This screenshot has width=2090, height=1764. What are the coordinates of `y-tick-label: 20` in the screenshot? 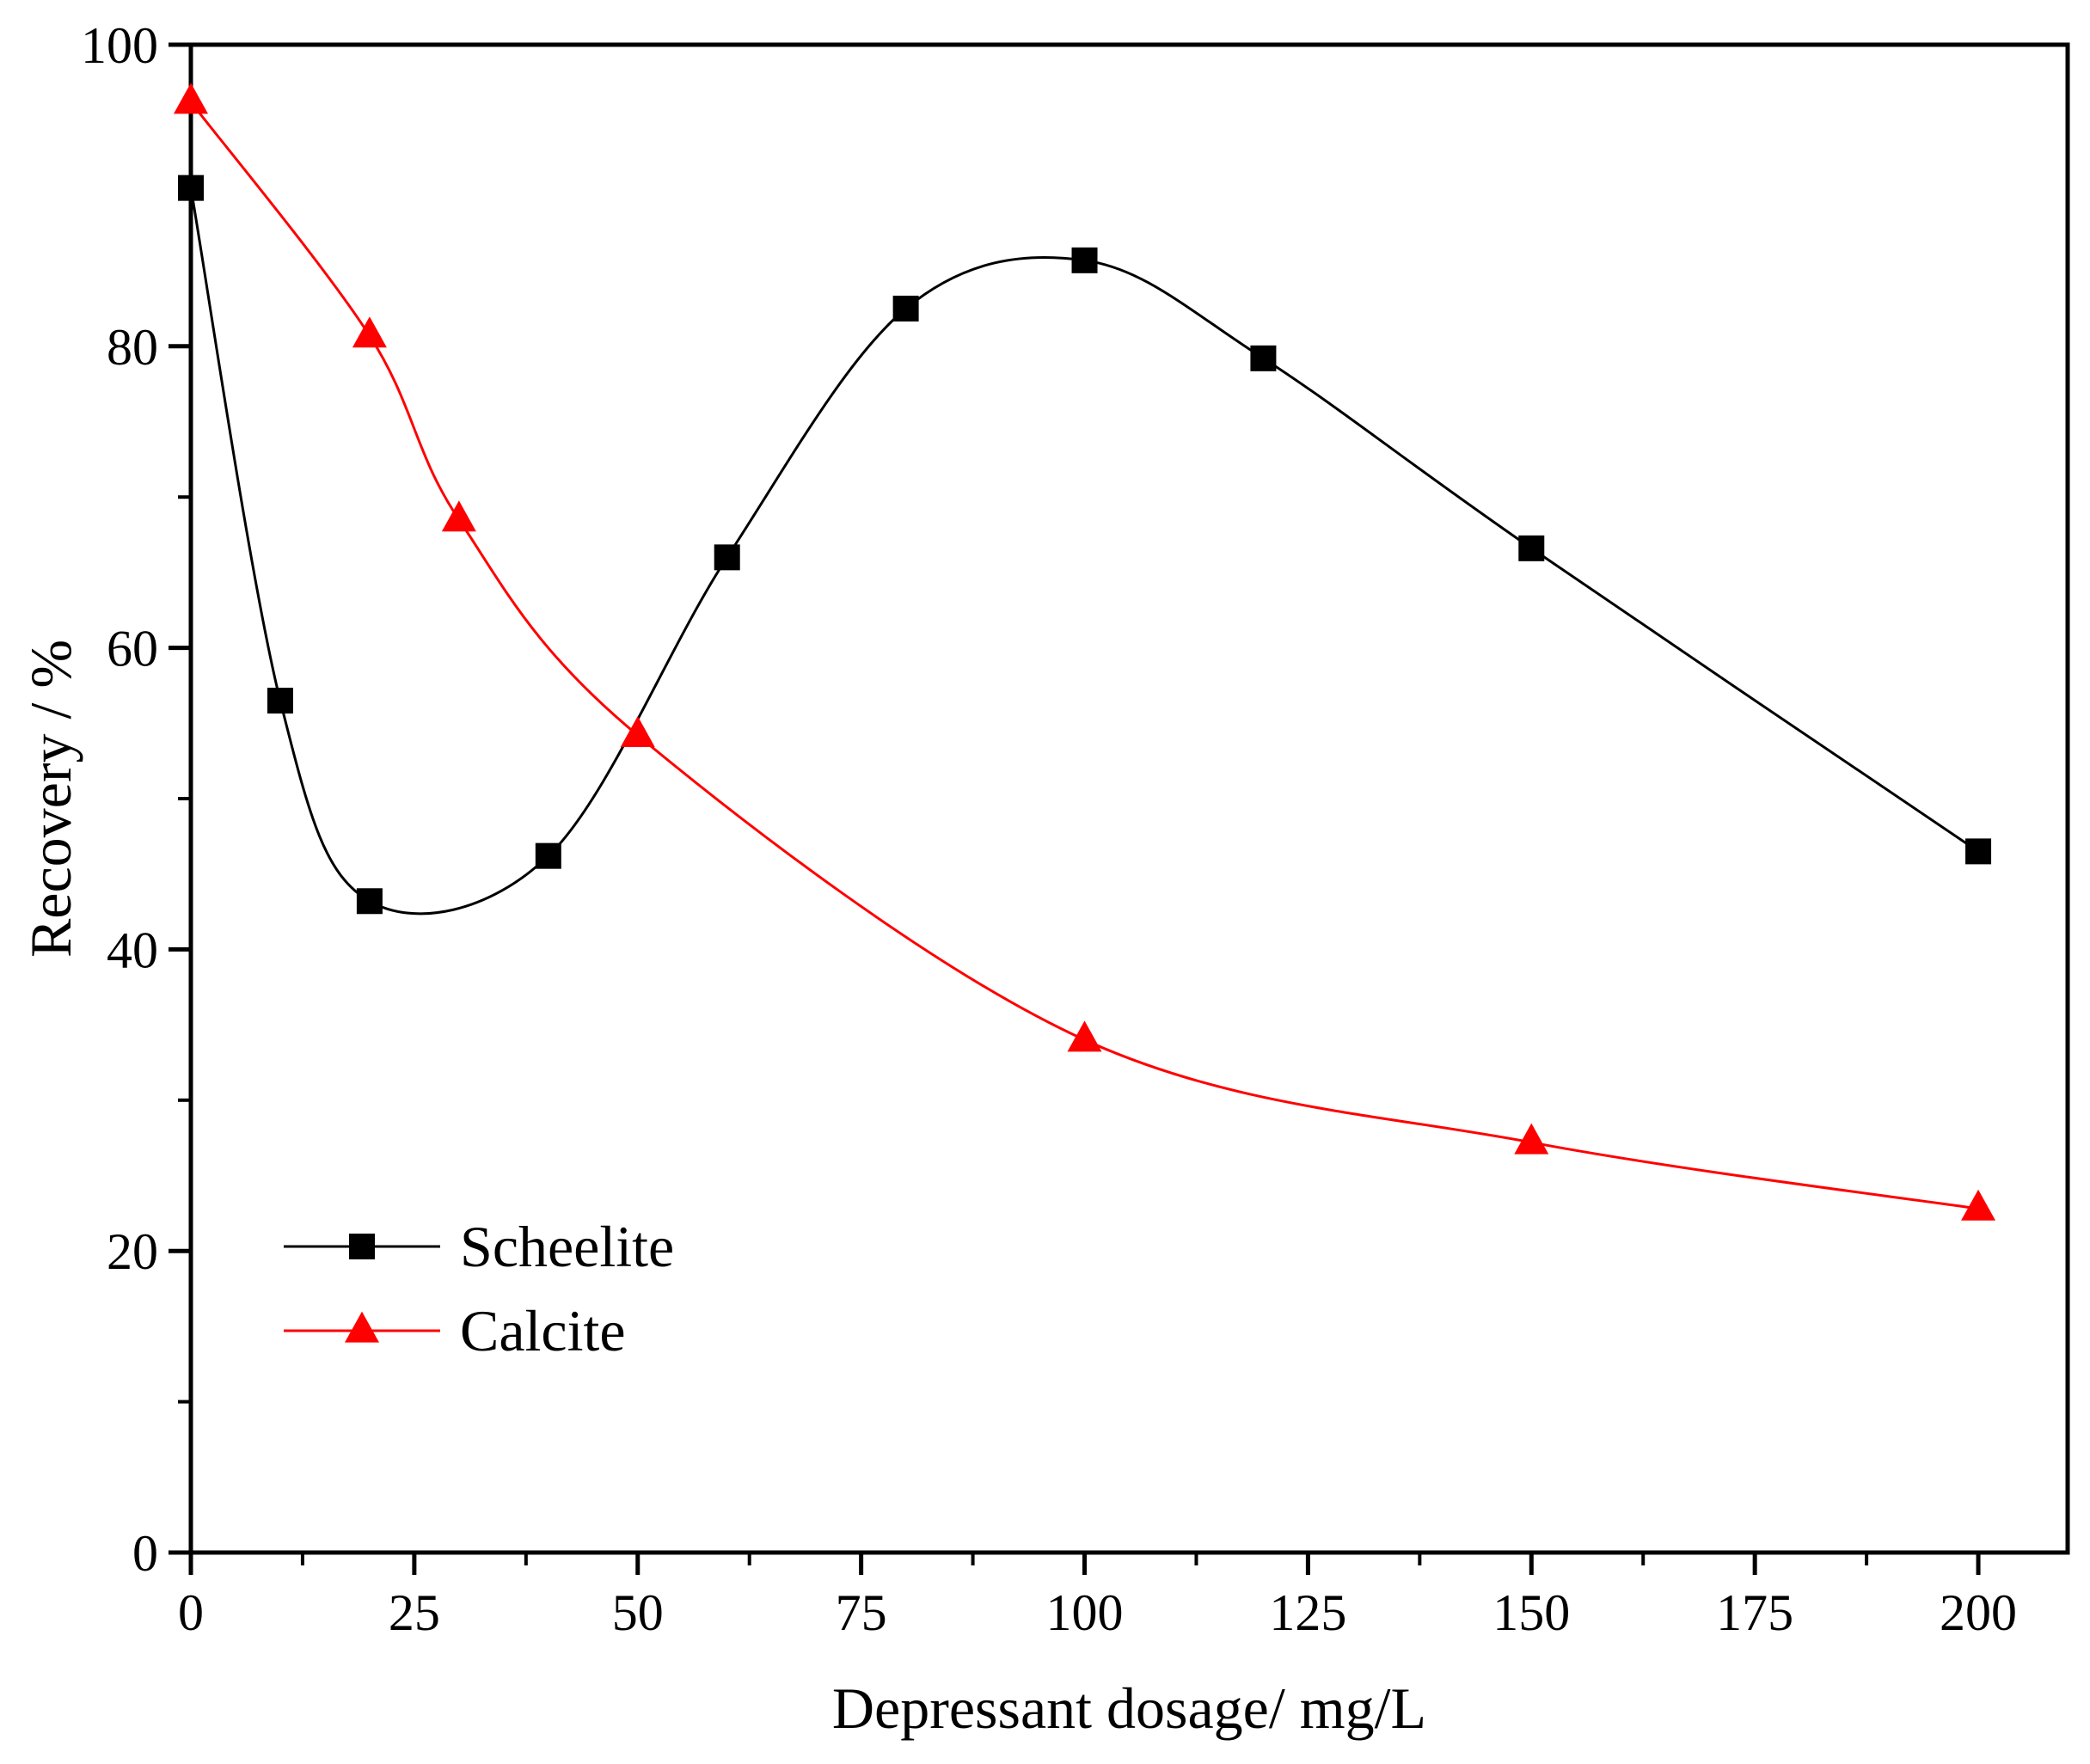 It's located at (133, 1251).